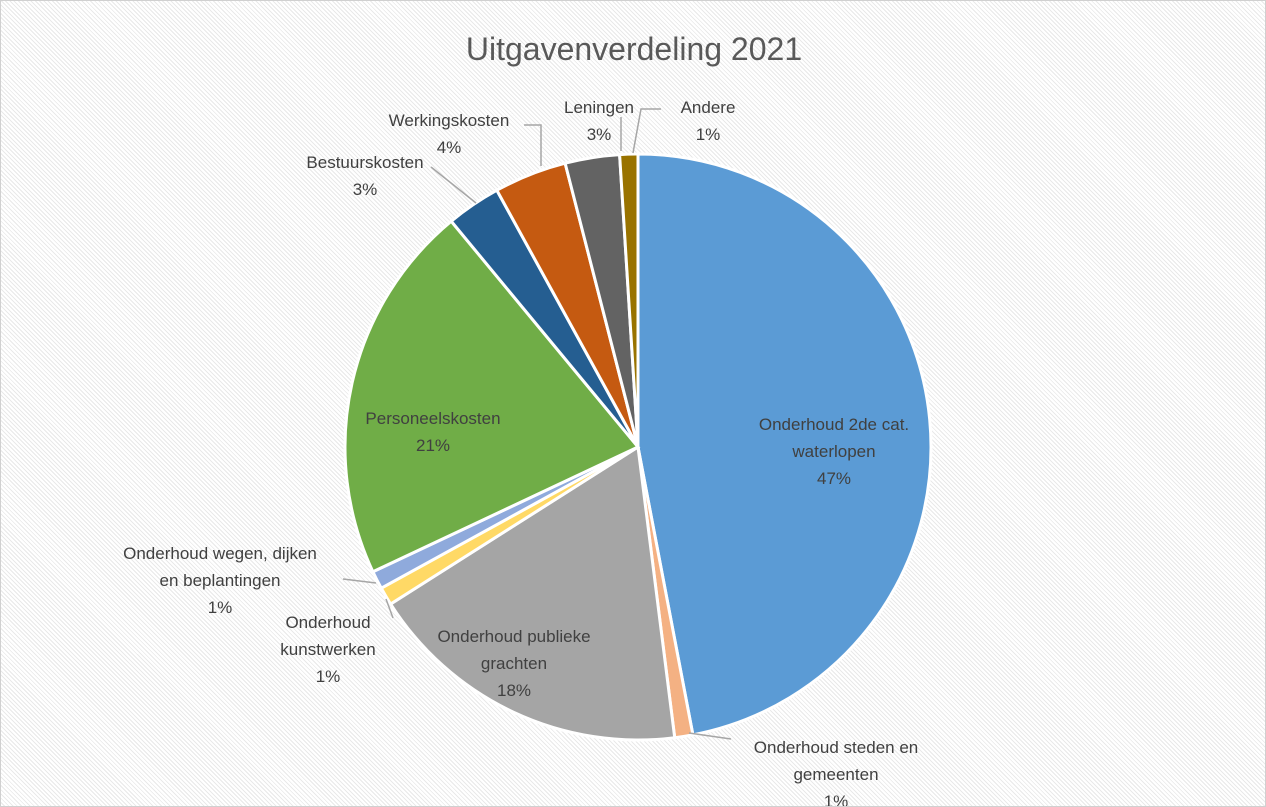 Image resolution: width=1266 pixels, height=807 pixels. What do you see at coordinates (433, 432) in the screenshot?
I see `data-label: Personeelskosten 21%` at bounding box center [433, 432].